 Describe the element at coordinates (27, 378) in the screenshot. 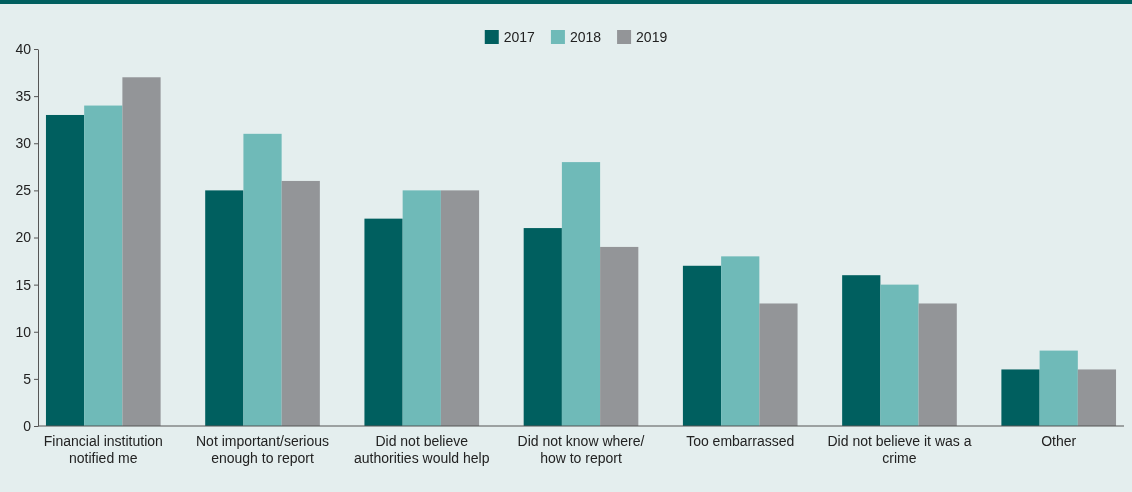

I see `y-tick-label: 5` at that location.